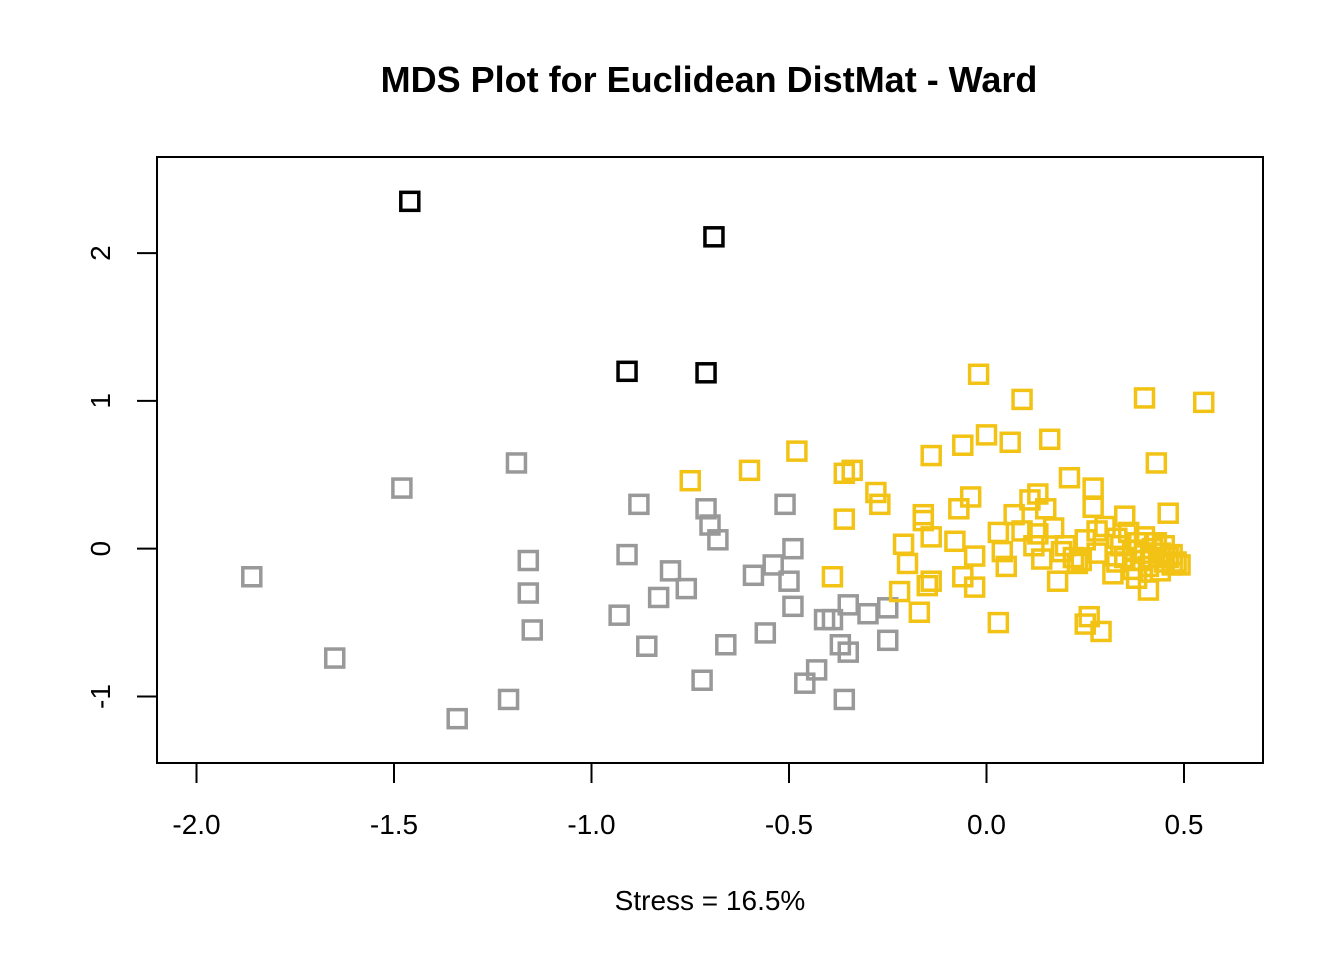 Image resolution: width=1344 pixels, height=960 pixels. What do you see at coordinates (986, 824) in the screenshot?
I see `x-tick-label: 0.0` at bounding box center [986, 824].